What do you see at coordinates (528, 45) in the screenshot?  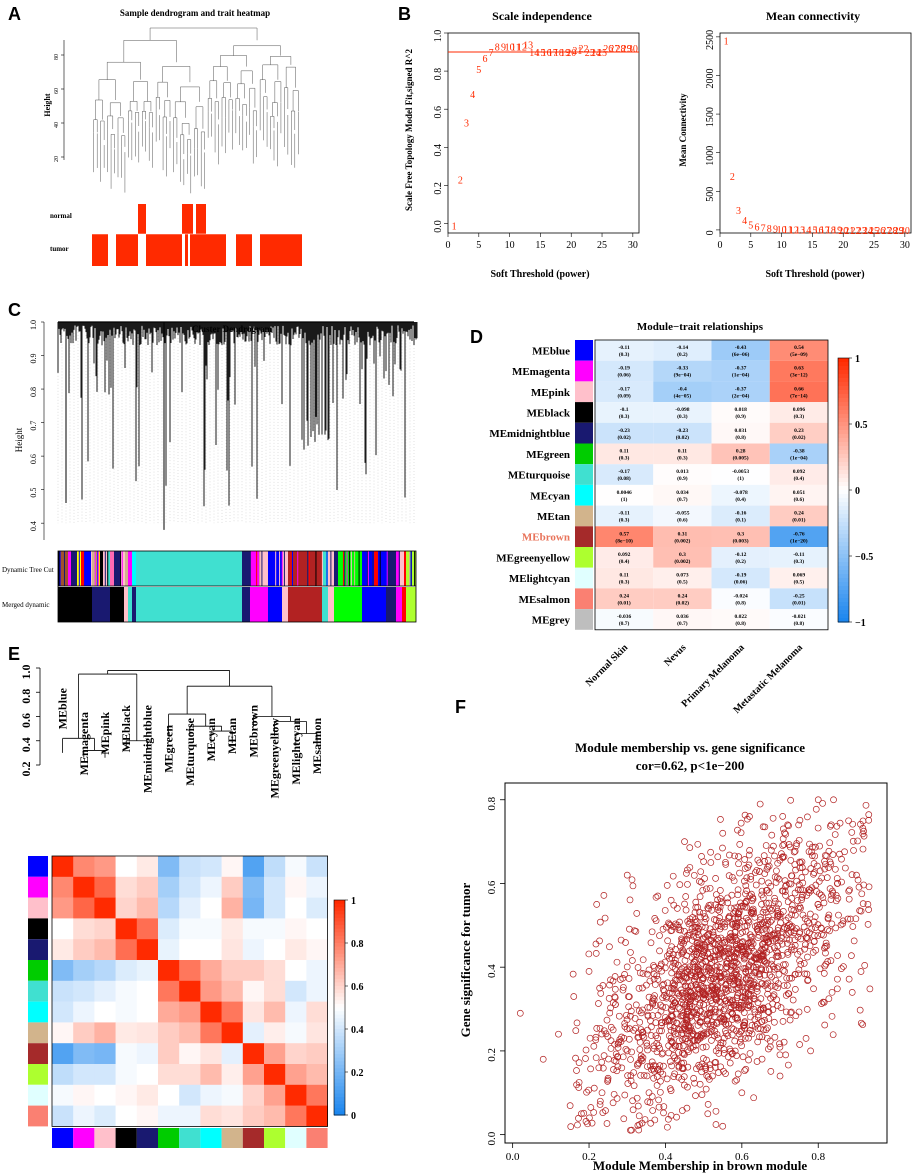 I see `b1-point-label: 13` at bounding box center [528, 45].